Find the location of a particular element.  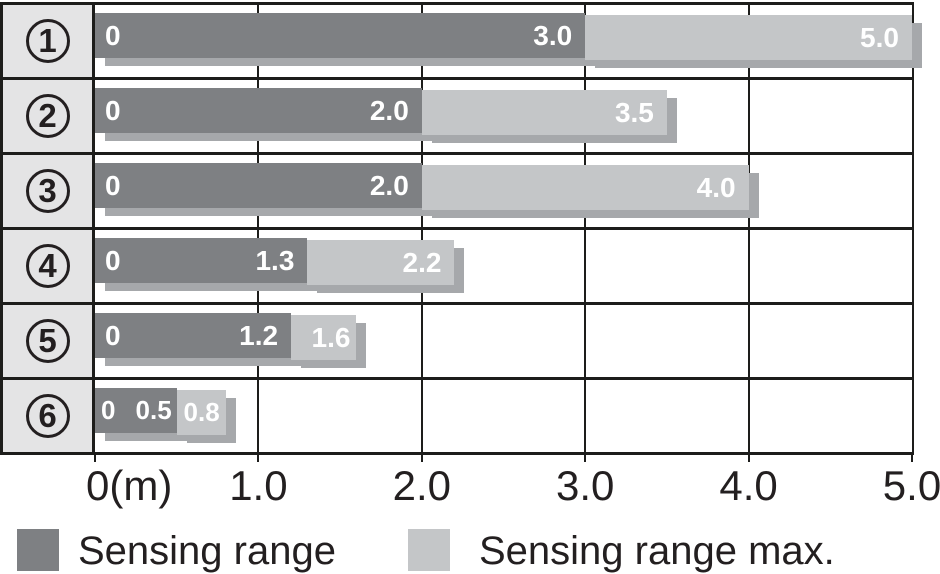

bar-3: 0 2.0 4.0 is located at coordinates (422, 182).